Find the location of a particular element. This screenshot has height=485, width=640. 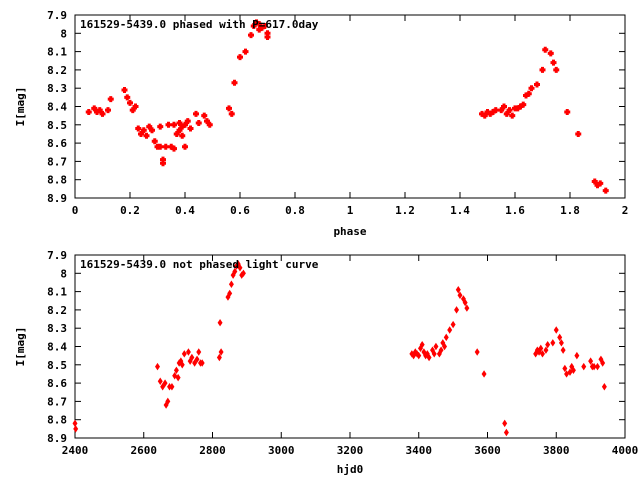

x-tick-label: 2600 is located at coordinates (144, 450).